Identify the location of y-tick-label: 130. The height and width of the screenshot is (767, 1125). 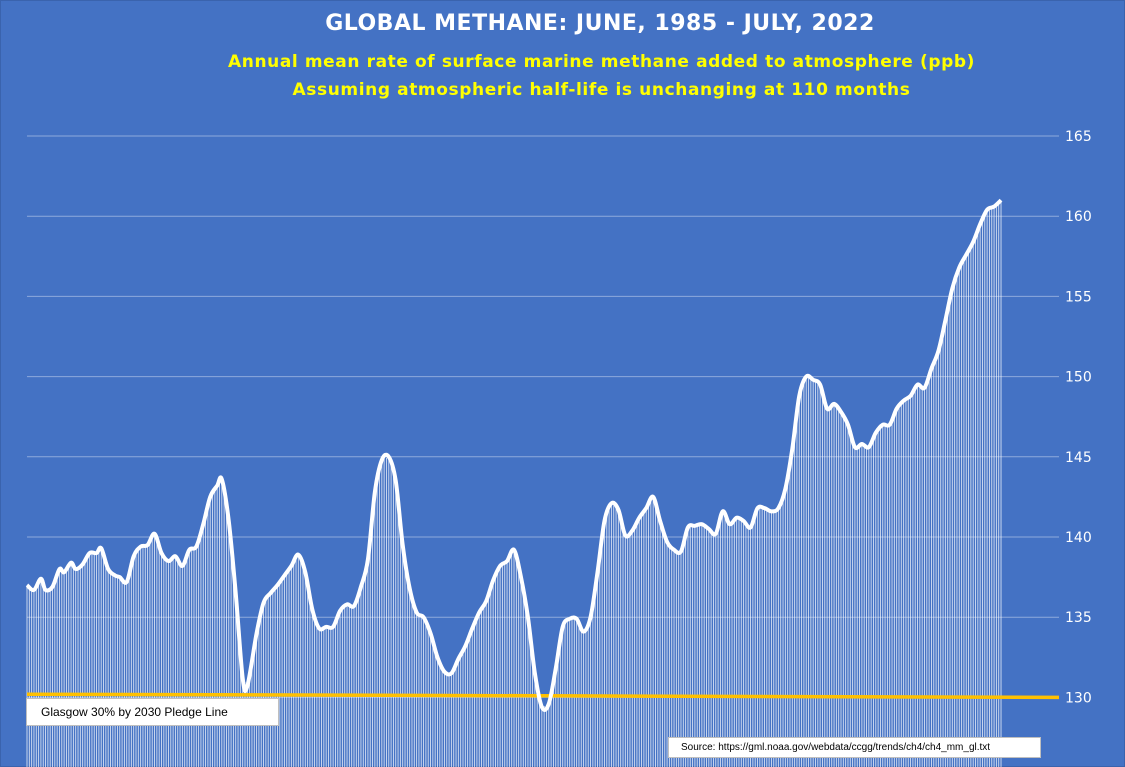
(1078, 698).